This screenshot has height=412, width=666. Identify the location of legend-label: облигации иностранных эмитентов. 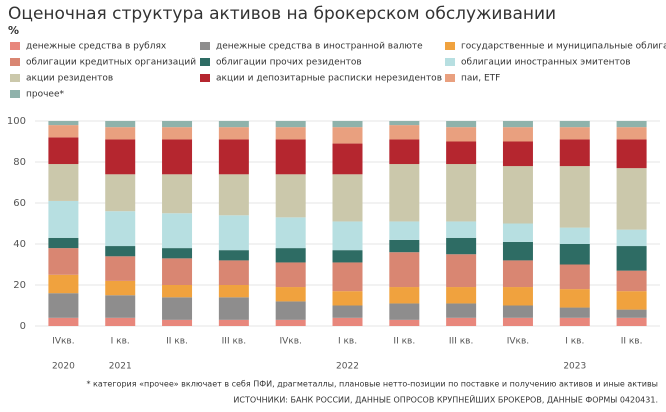
(546, 63).